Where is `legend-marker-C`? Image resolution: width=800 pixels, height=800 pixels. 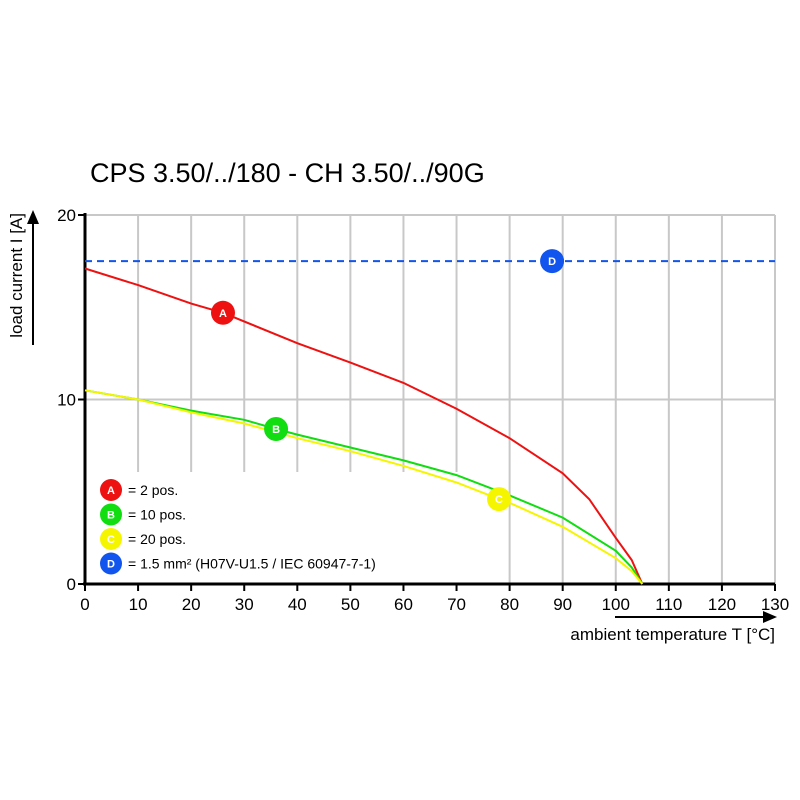 legend-marker-C is located at coordinates (111, 539).